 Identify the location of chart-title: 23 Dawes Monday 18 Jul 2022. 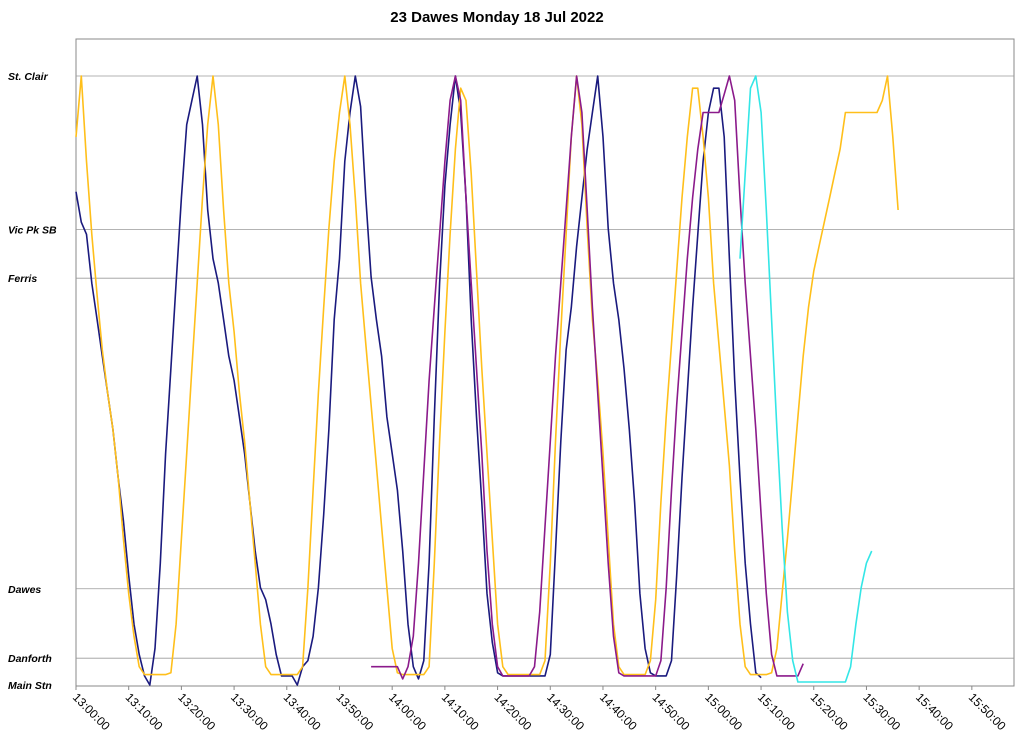
(496, 17).